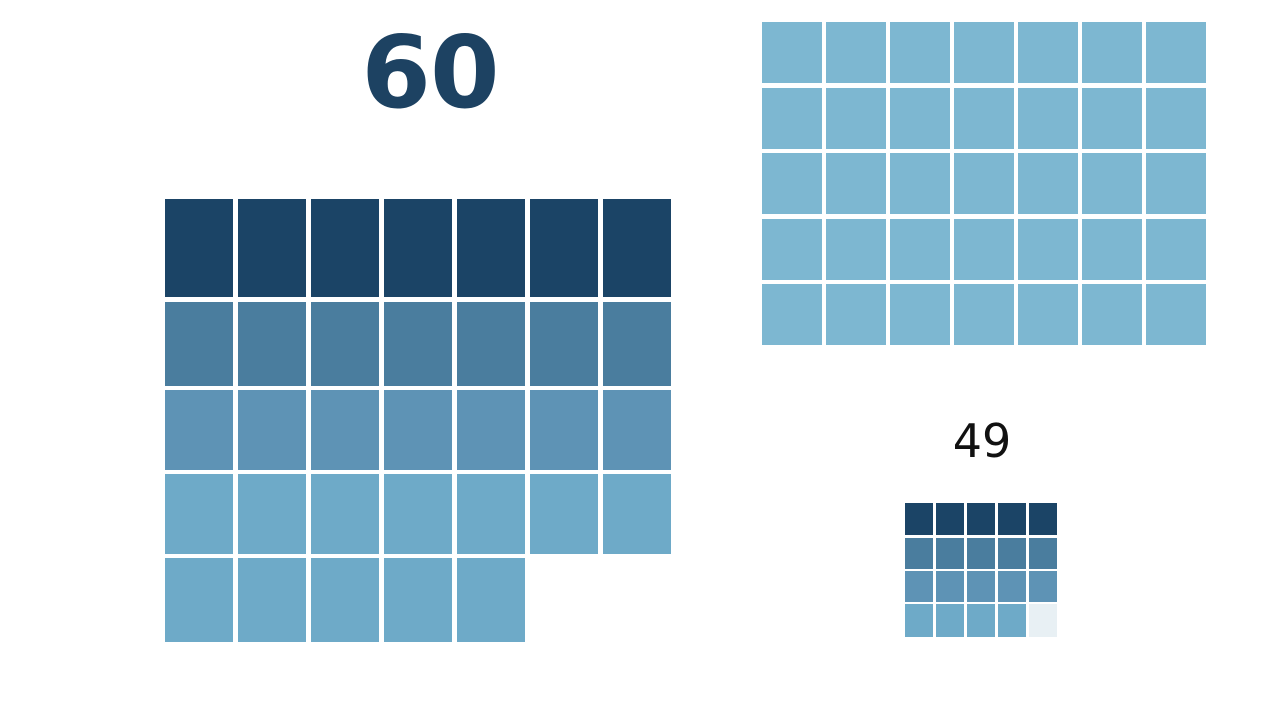 This screenshot has height=720, width=1280. Describe the element at coordinates (430, 72) in the screenshot. I see `large-count-label: 60` at that location.